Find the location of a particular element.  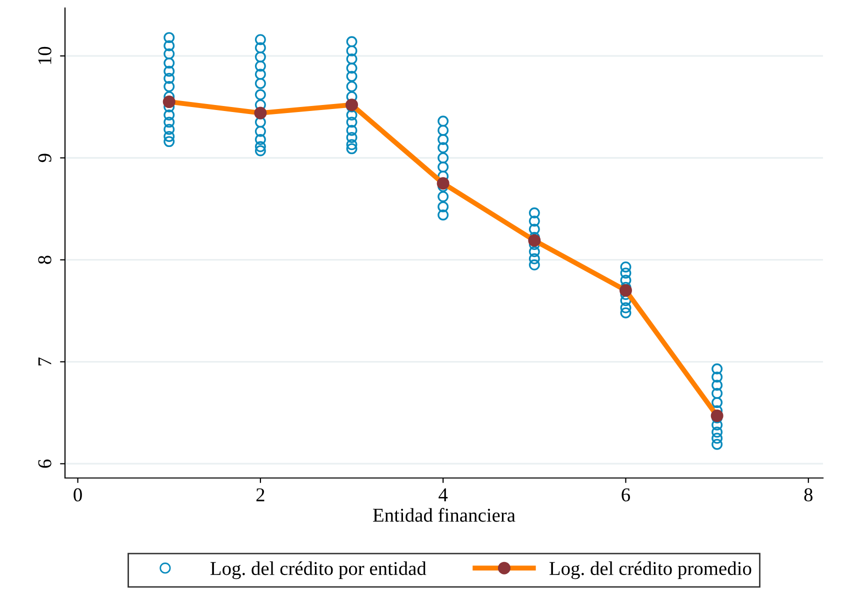

y-tick-label: 7 is located at coordinates (45, 361).